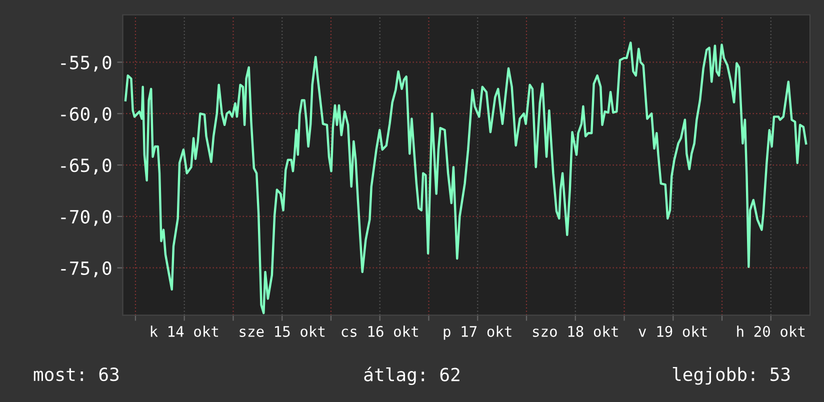  Describe the element at coordinates (478, 333) in the screenshot. I see `x-tick-label: p 17 okt` at that location.